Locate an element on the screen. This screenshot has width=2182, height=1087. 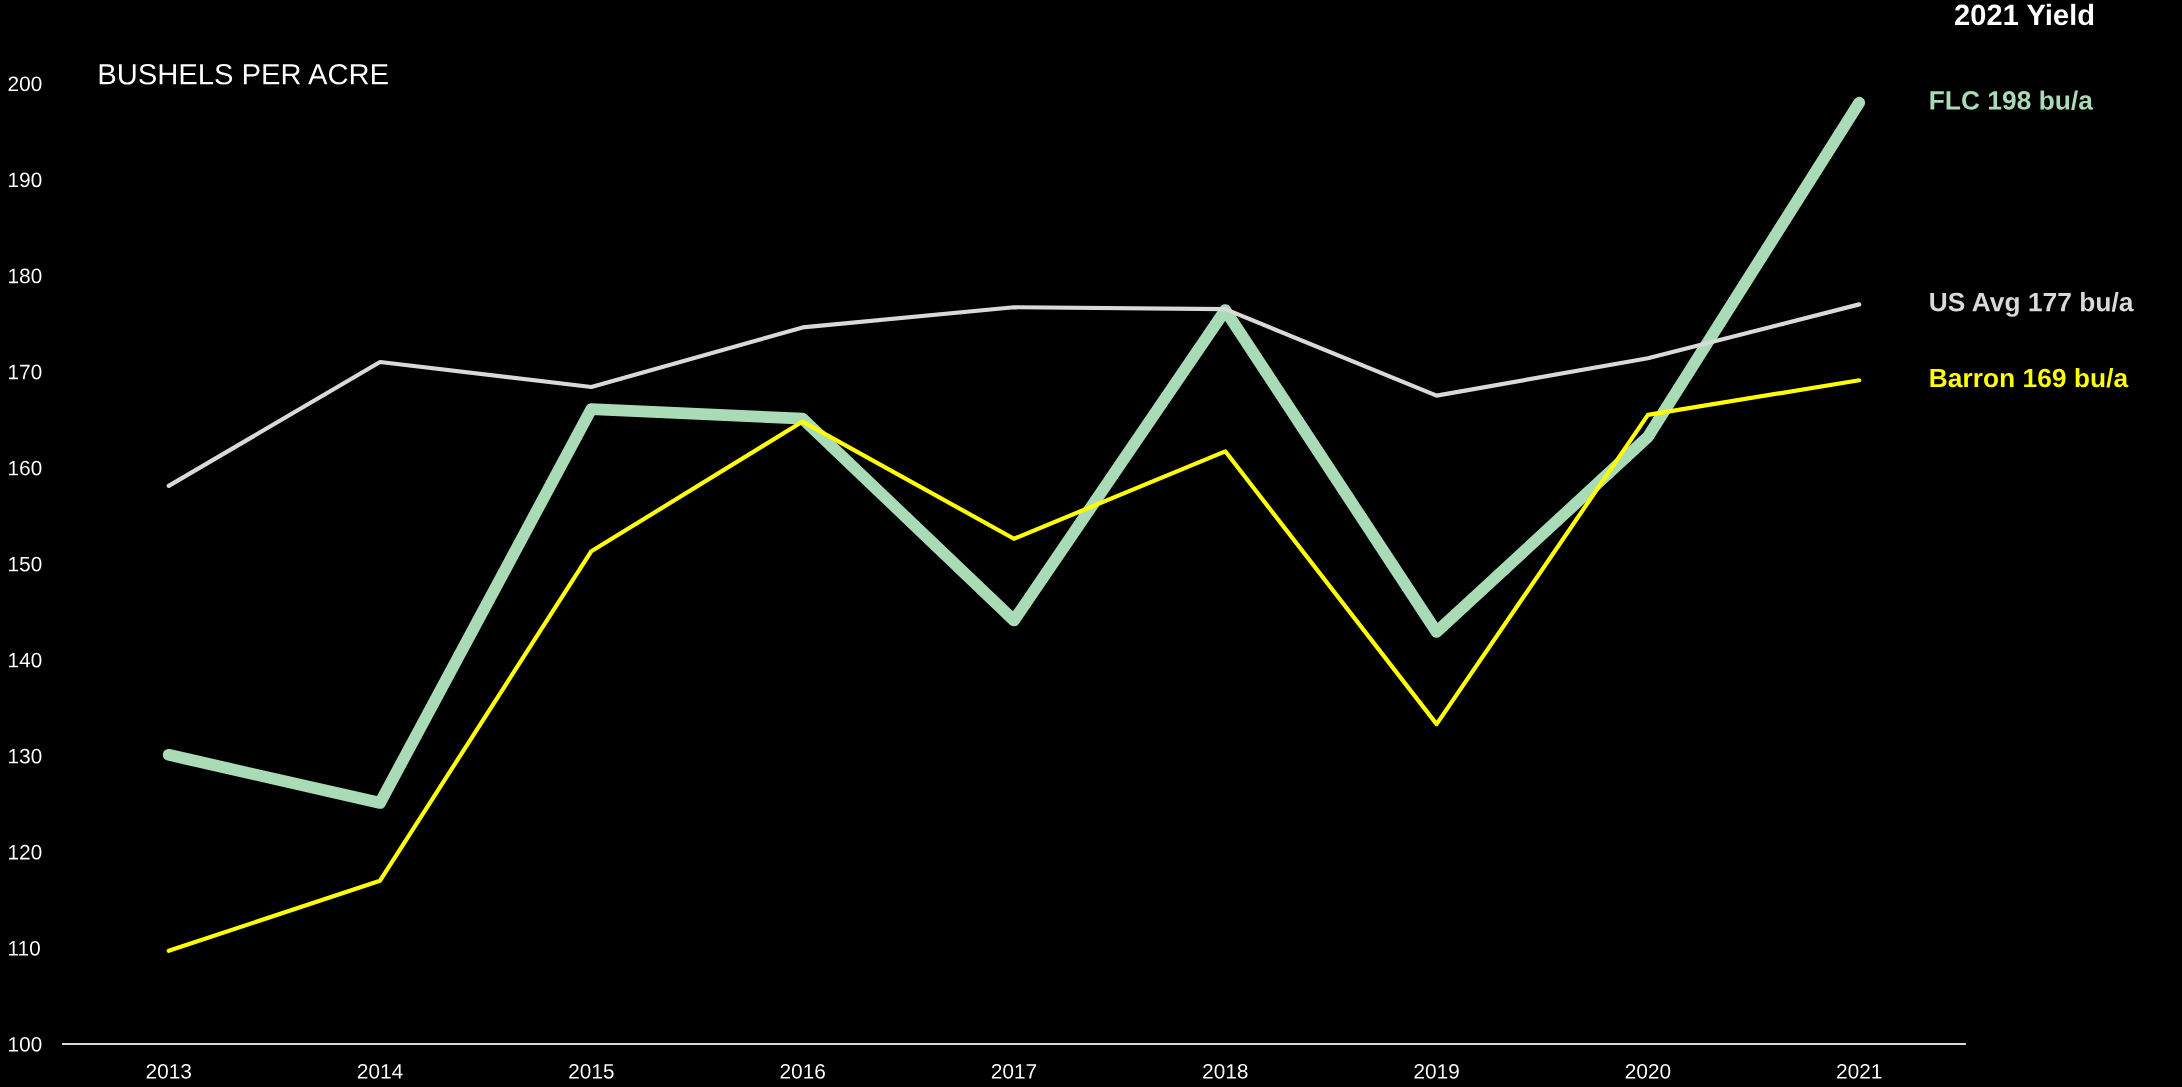
text: Barron 169 bu/a is located at coordinates (2029, 377).